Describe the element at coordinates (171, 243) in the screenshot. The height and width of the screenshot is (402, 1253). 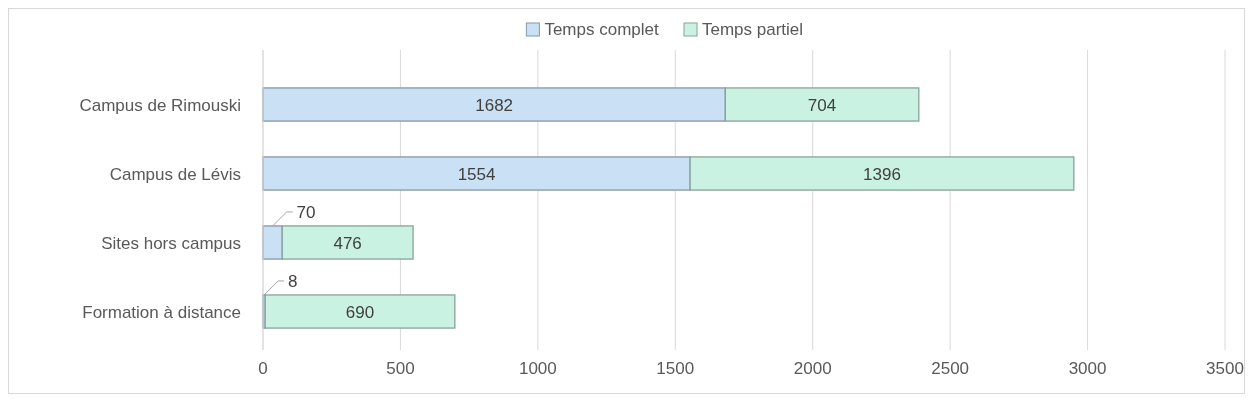
I see `y-tick-label: Sites hors campus` at that location.